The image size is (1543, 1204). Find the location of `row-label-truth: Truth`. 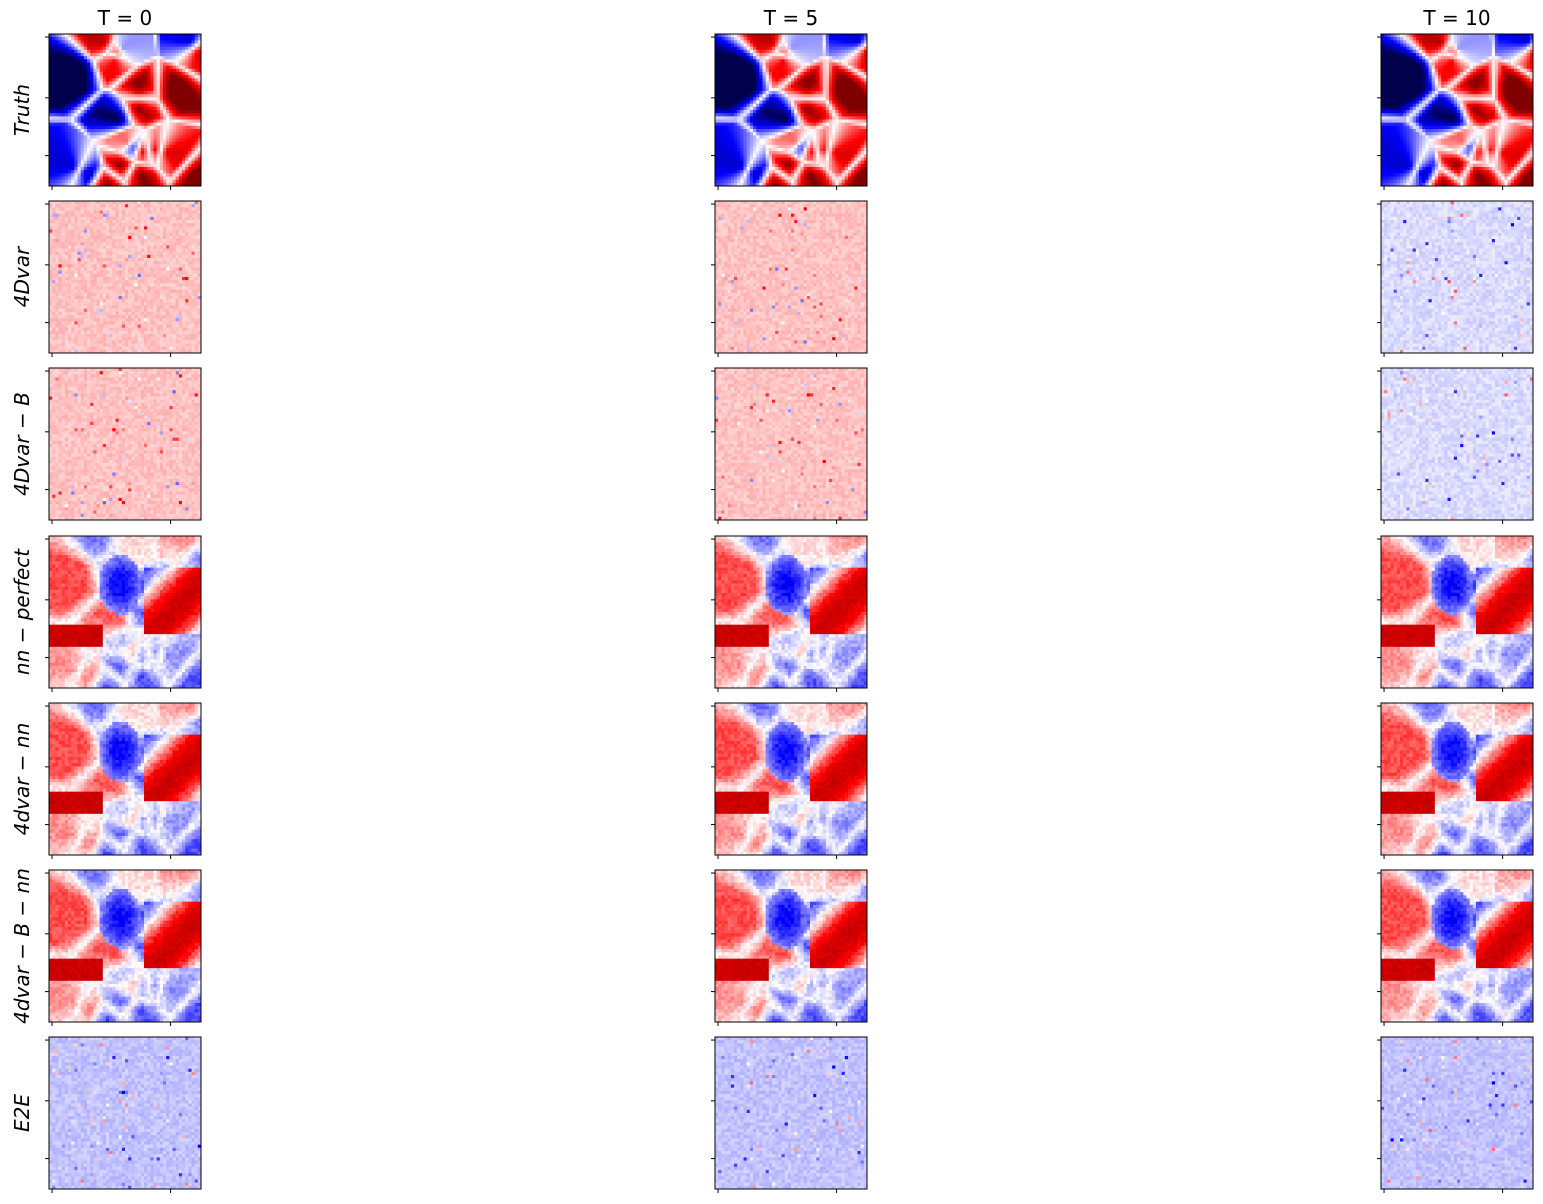

row-label-truth: Truth is located at coordinates (22, 110).